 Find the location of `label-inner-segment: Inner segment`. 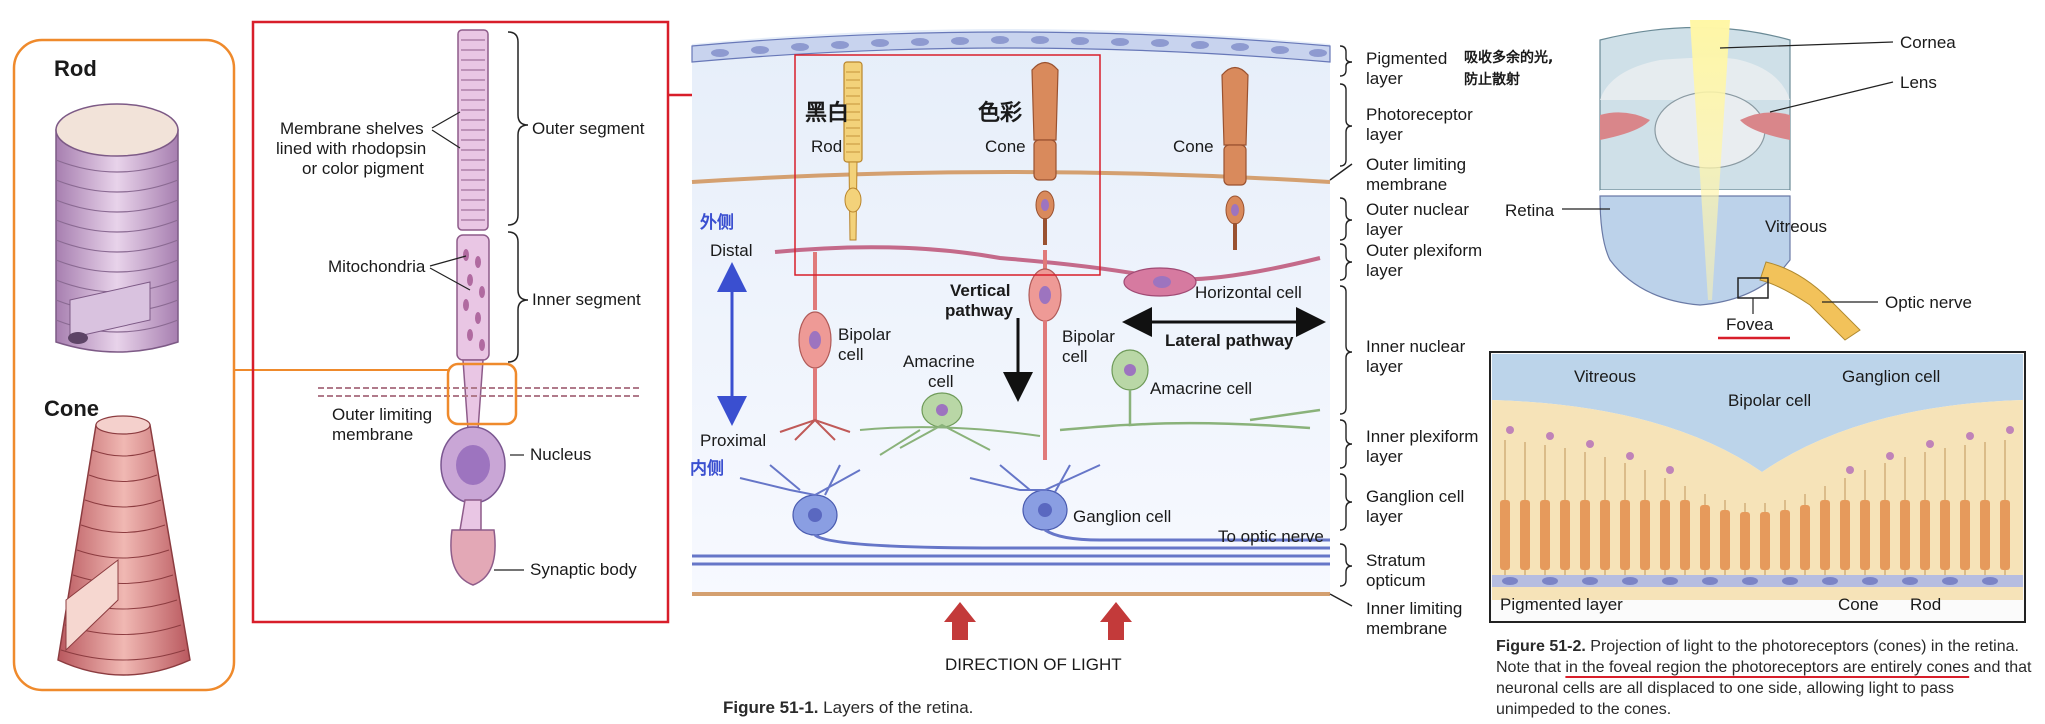

label-inner-segment: Inner segment is located at coordinates (586, 299).